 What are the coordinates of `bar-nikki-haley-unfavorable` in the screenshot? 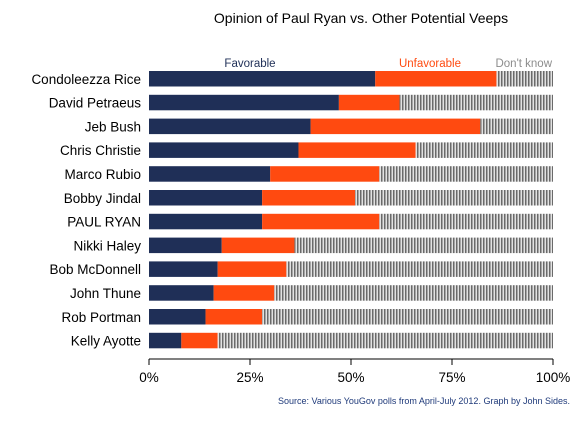 It's located at (258, 245).